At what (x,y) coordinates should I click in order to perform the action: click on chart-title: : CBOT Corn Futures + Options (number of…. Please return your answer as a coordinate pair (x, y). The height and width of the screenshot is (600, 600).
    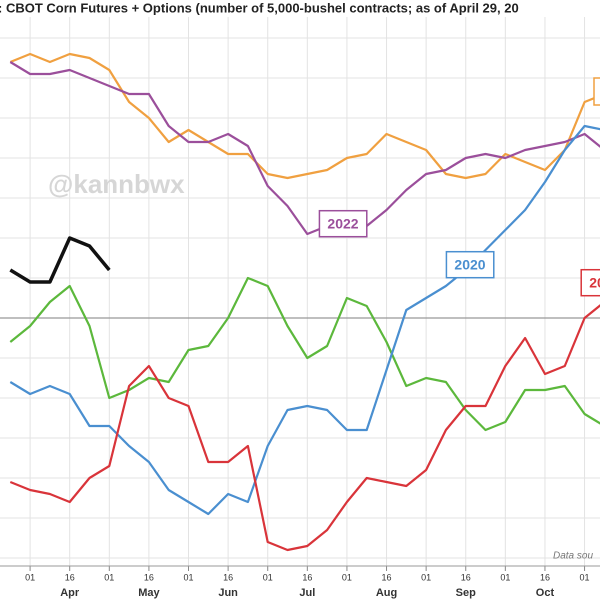
    Looking at the image, I should click on (259, 7).